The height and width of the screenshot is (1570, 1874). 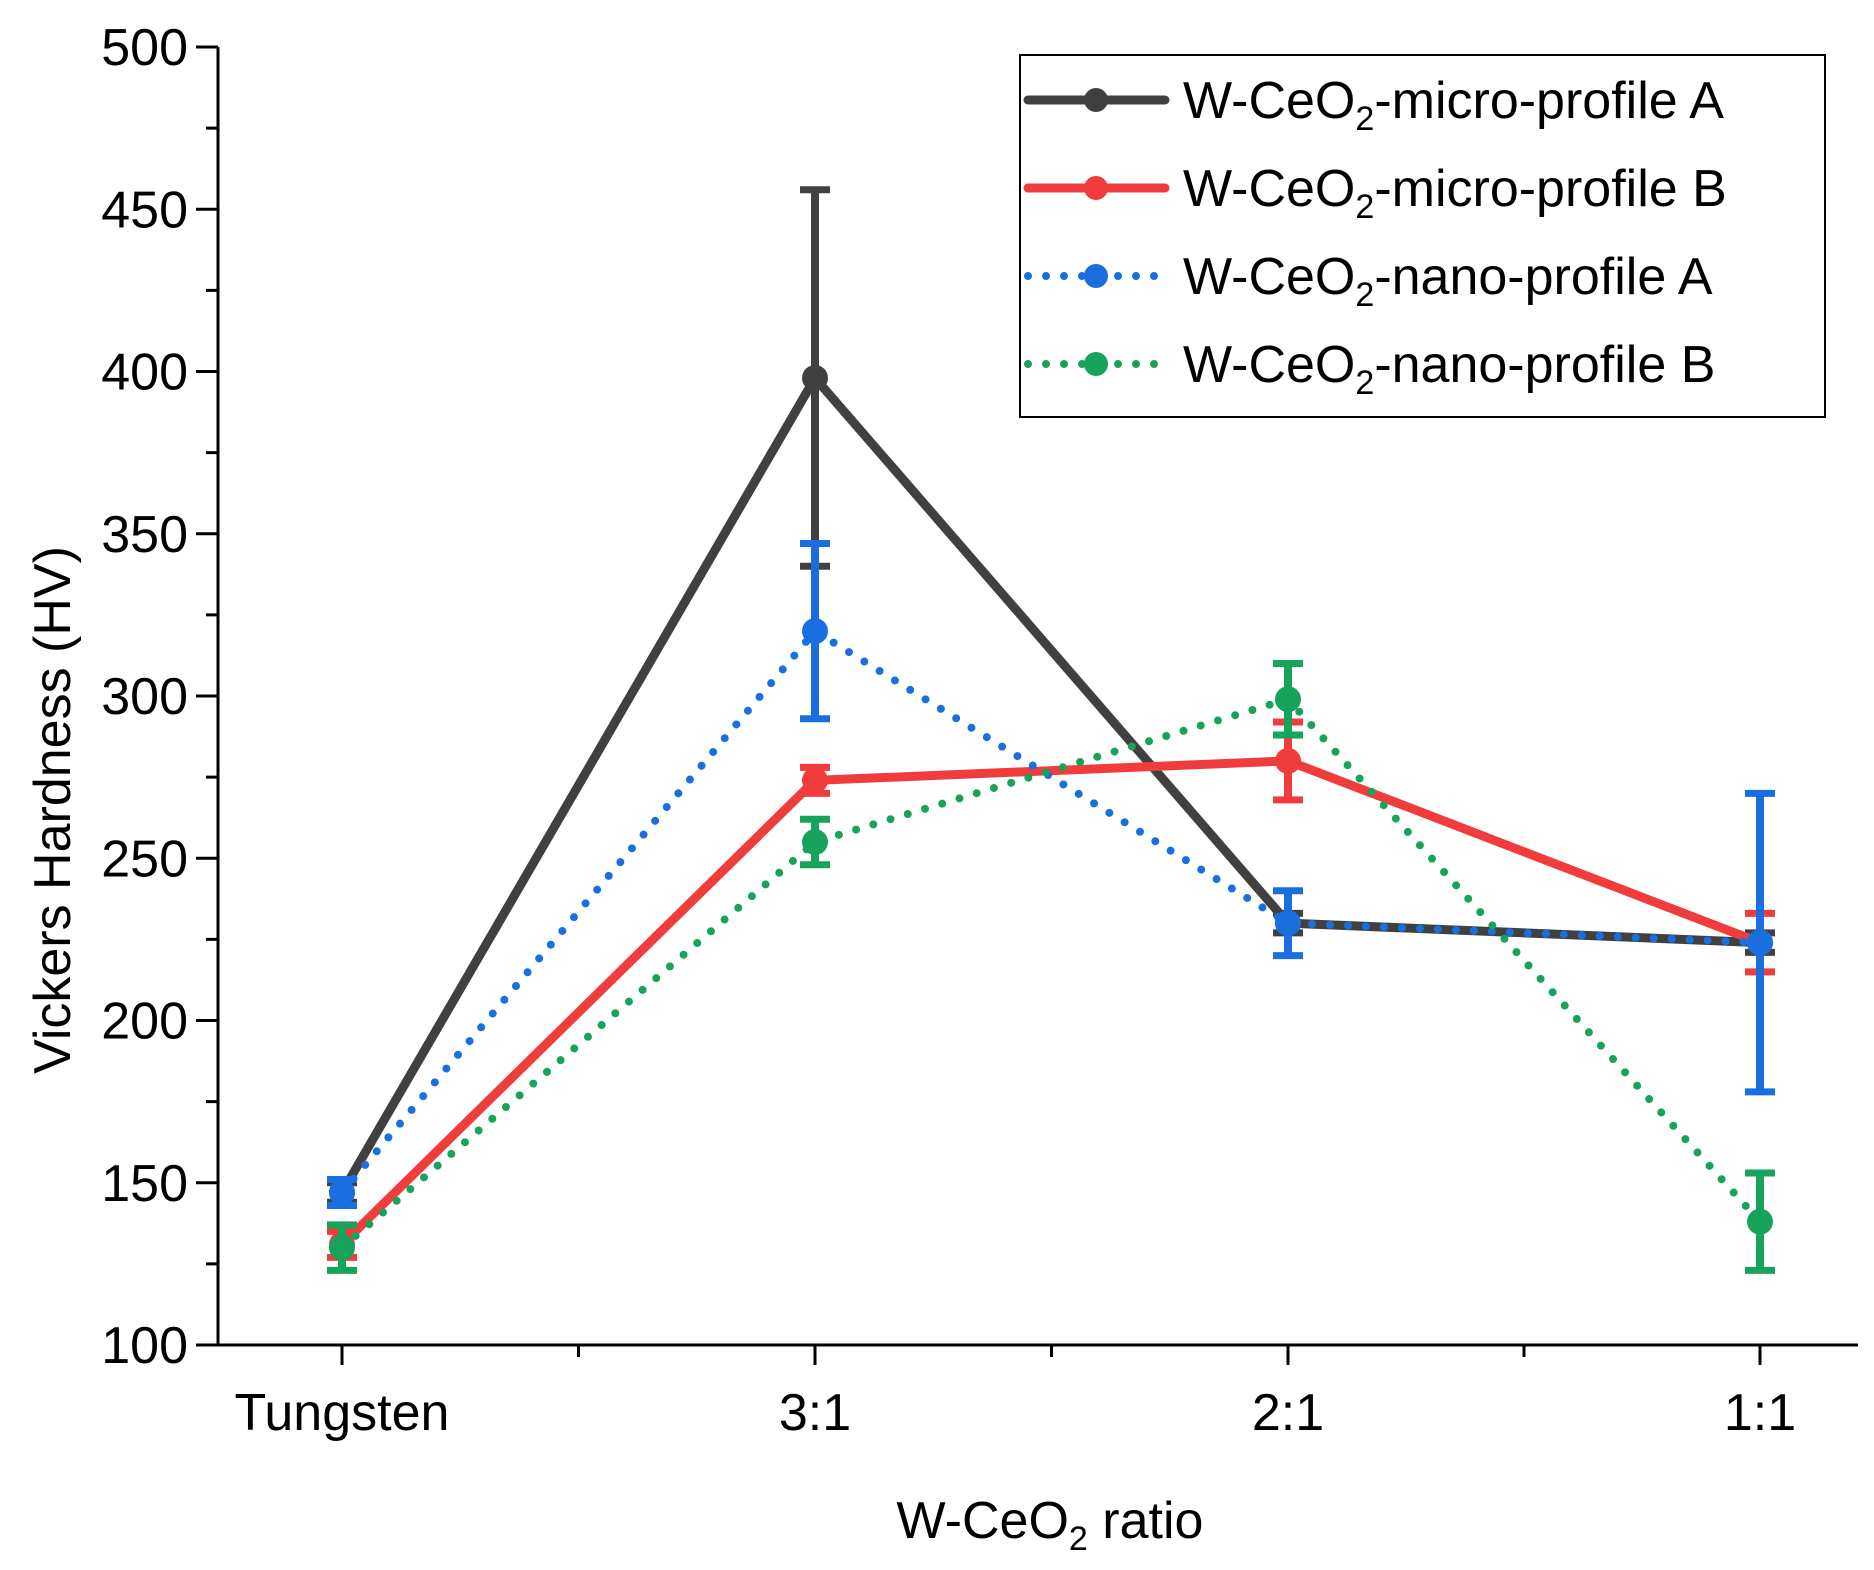 I want to click on legend-label-1: W-CeO2-micro-profile B, so click(x=1455, y=193).